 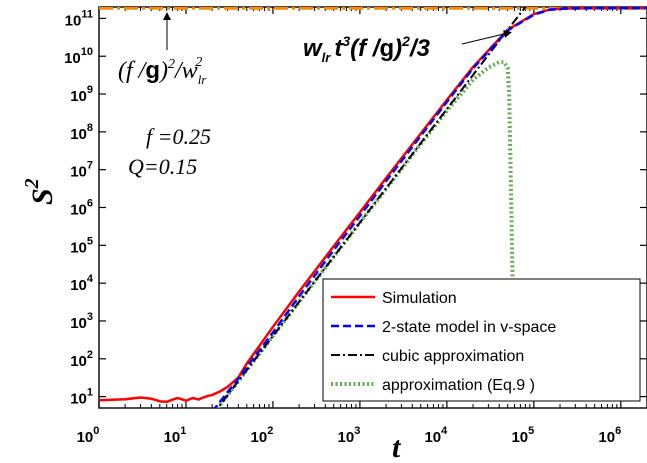 What do you see at coordinates (87, 14) in the screenshot?
I see `y-tick-exp: 11` at bounding box center [87, 14].